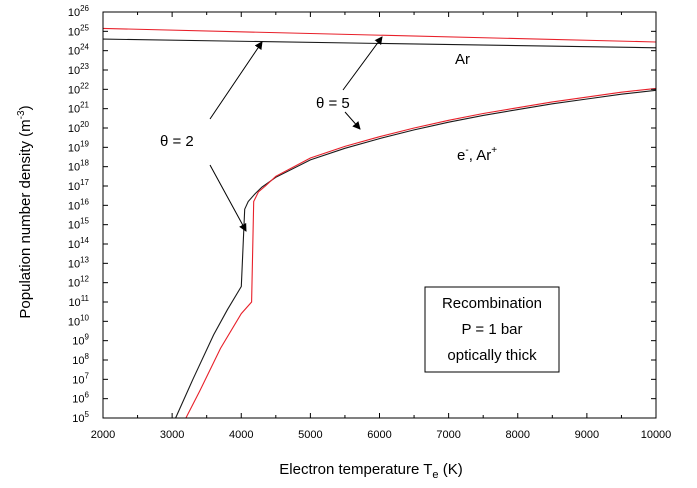 The image size is (697, 488). I want to click on y-tick-label: 10¹³, so click(79, 262).